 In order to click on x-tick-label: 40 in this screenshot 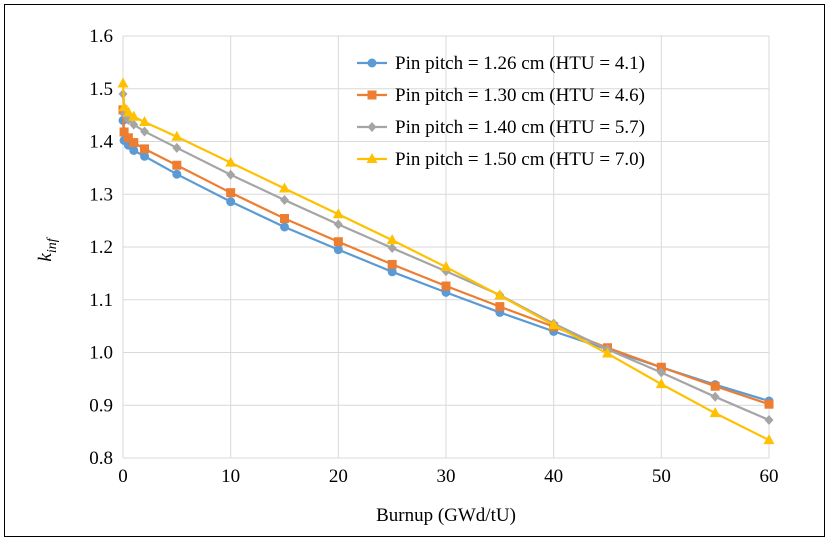, I will do `click(553, 476)`.